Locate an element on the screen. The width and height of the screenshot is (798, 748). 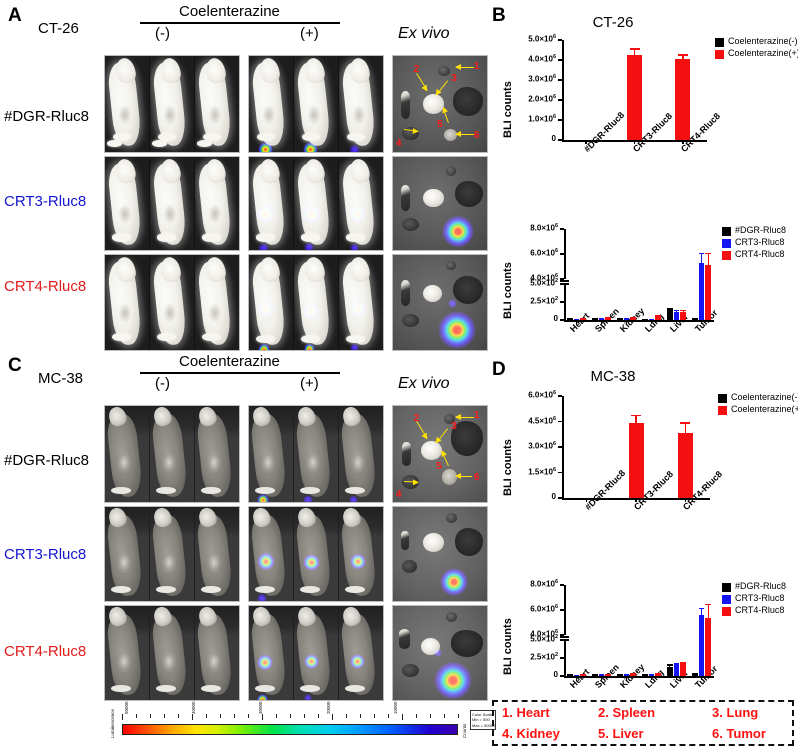
panel-a-minus-header: (-) is located at coordinates (162, 33).